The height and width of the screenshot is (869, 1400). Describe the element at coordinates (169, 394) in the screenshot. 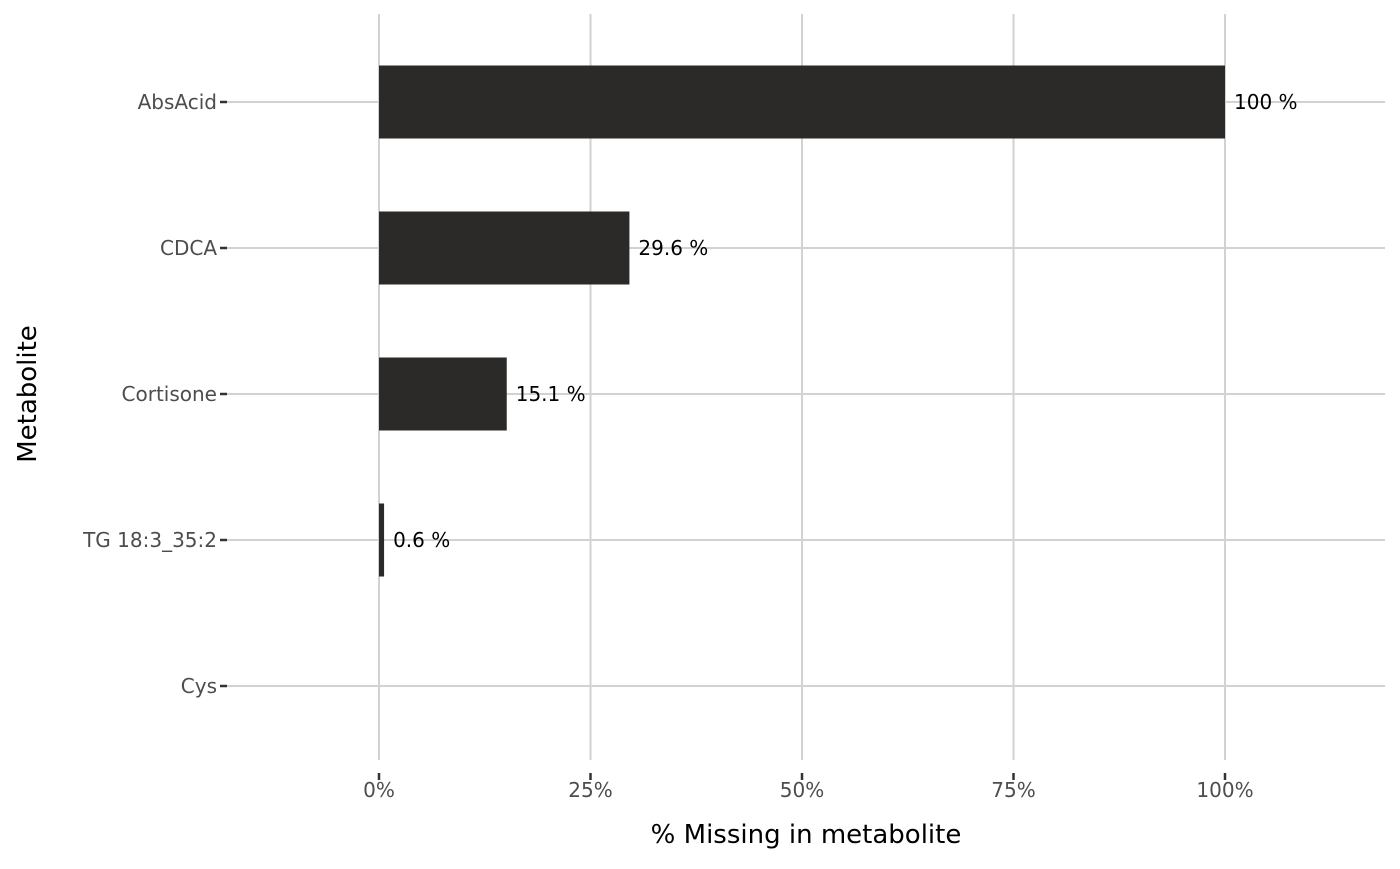

I see `y-tick-label: Cortisone` at that location.